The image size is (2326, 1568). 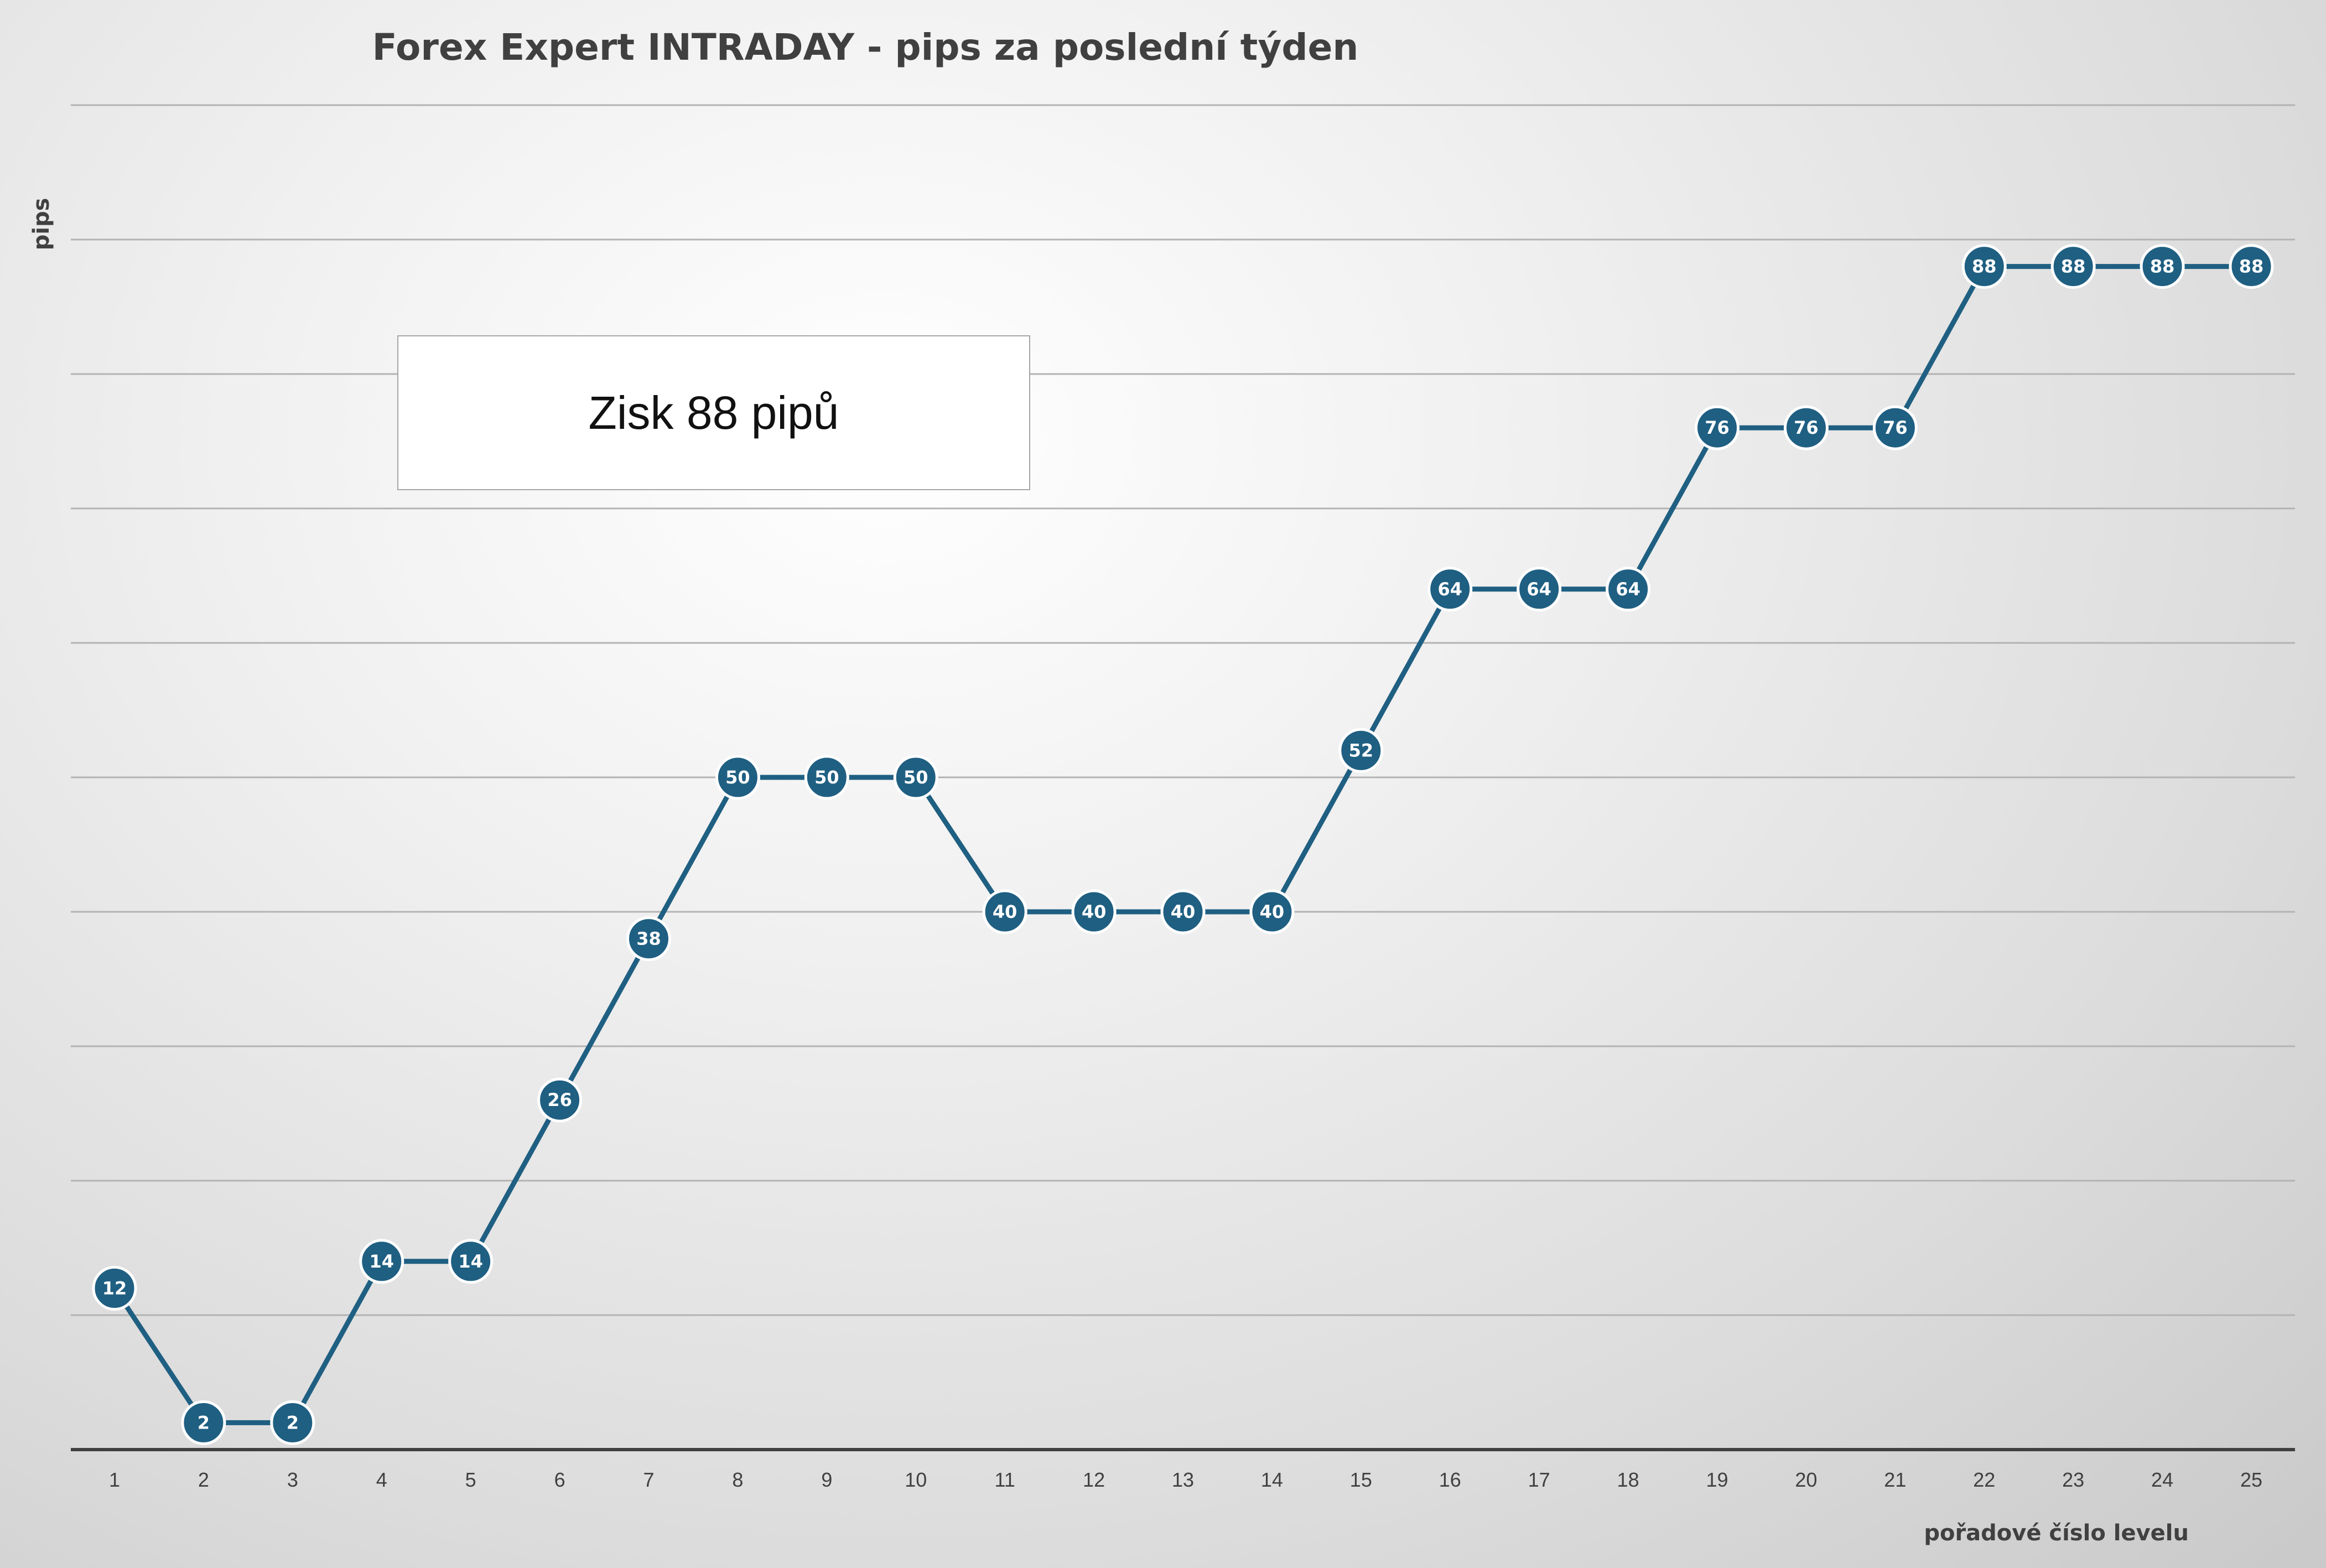 I want to click on x-tick-label: 19, so click(x=1717, y=1479).